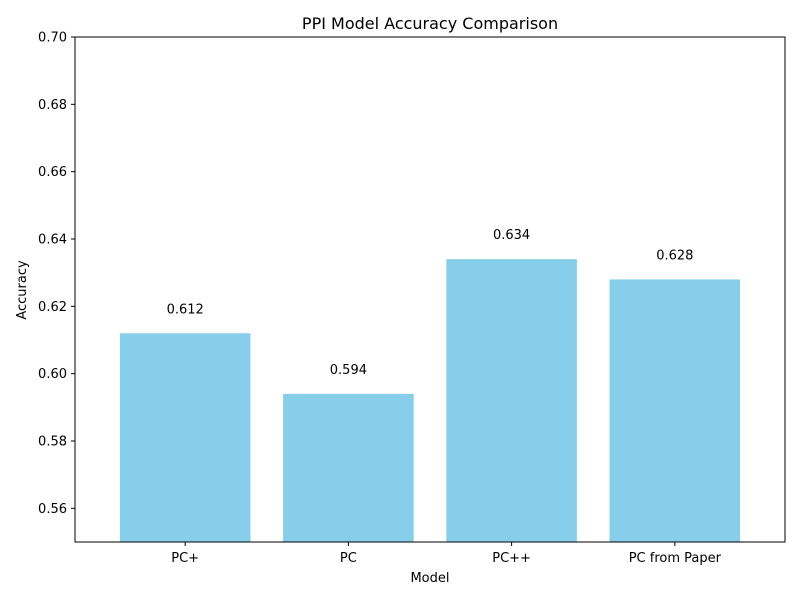  I want to click on y-tick-label-0: 0.56, so click(52, 509).